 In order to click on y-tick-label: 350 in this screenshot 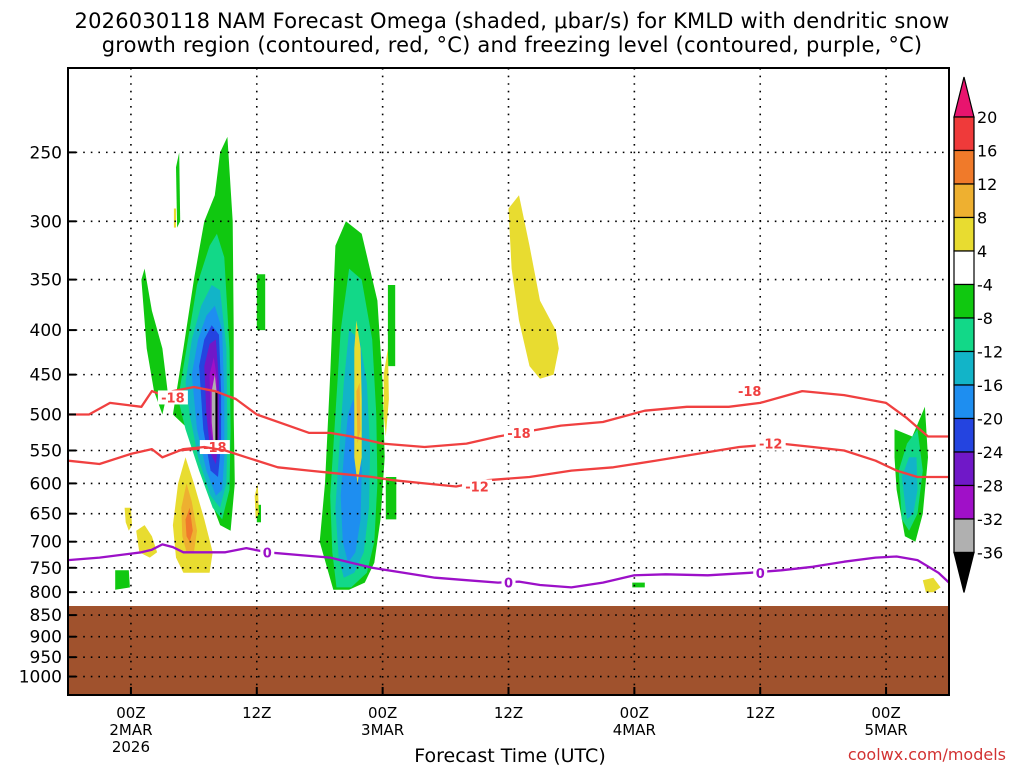, I will do `click(46, 281)`.